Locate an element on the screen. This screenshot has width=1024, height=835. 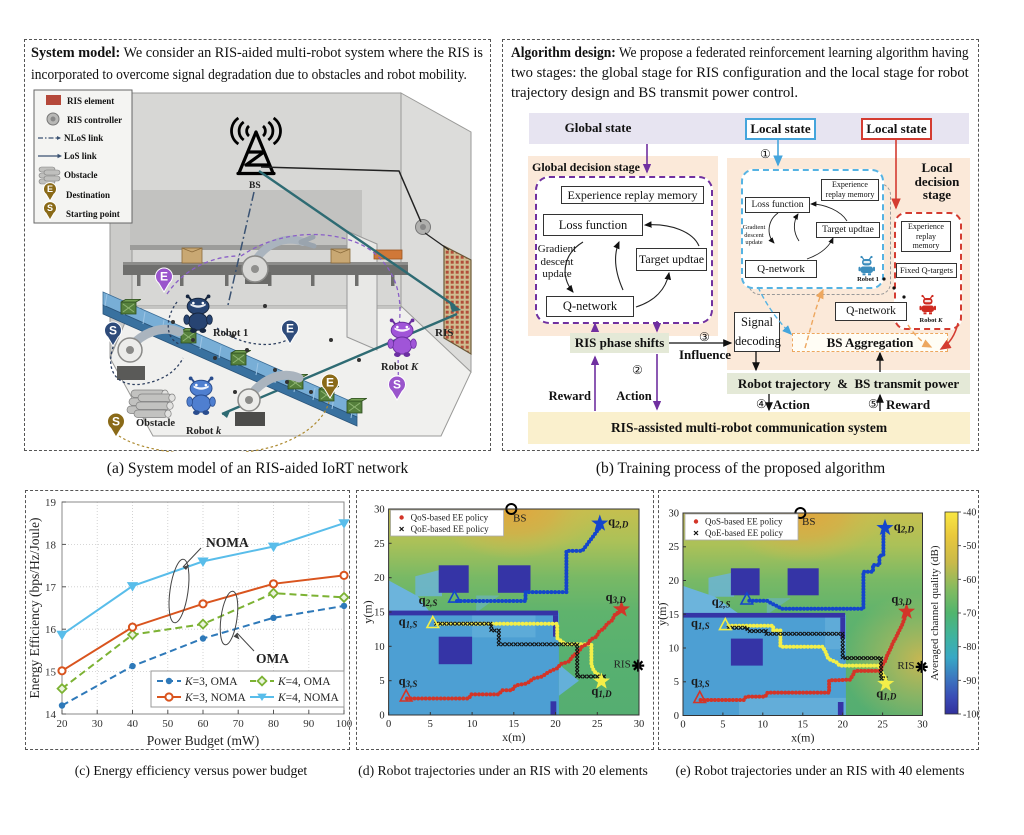
svg-text: 40 is located at coordinates (133, 724).